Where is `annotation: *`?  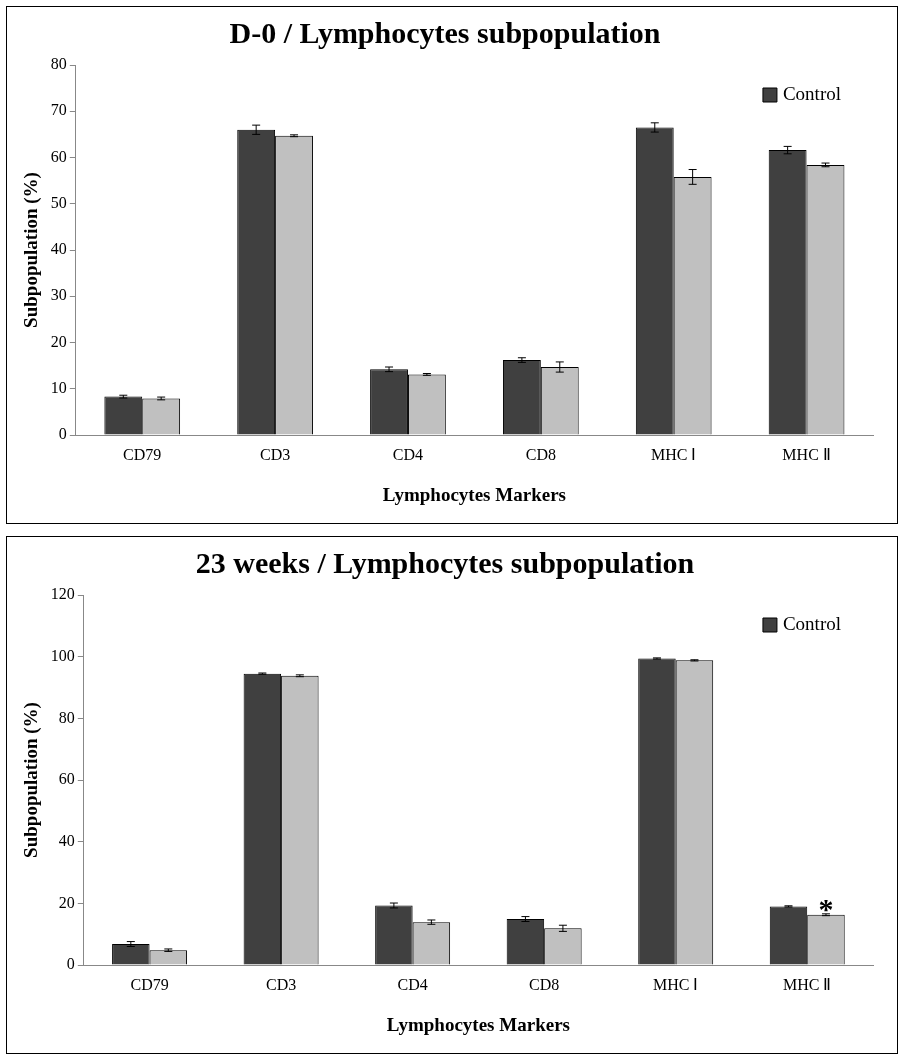
annotation: * is located at coordinates (826, 908).